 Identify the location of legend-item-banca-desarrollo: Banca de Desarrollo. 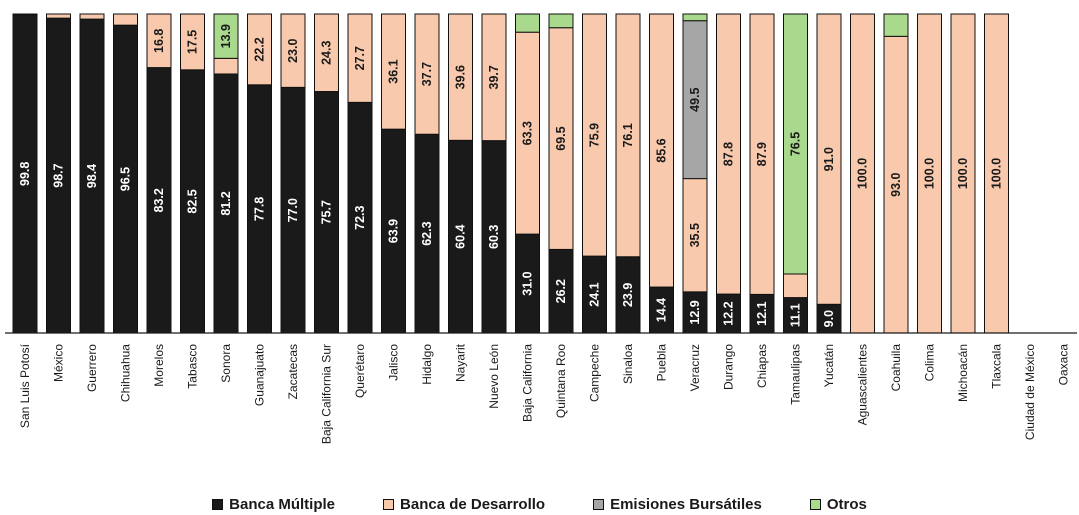
(464, 504).